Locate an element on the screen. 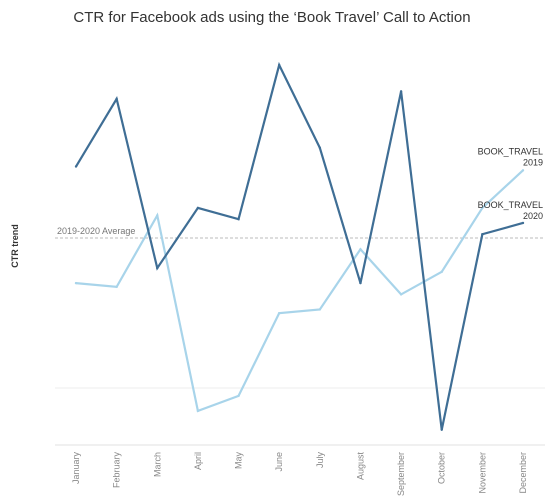 This screenshot has width=545, height=503. reference-line-group: 2019-2020 Average is located at coordinates (300, 232).